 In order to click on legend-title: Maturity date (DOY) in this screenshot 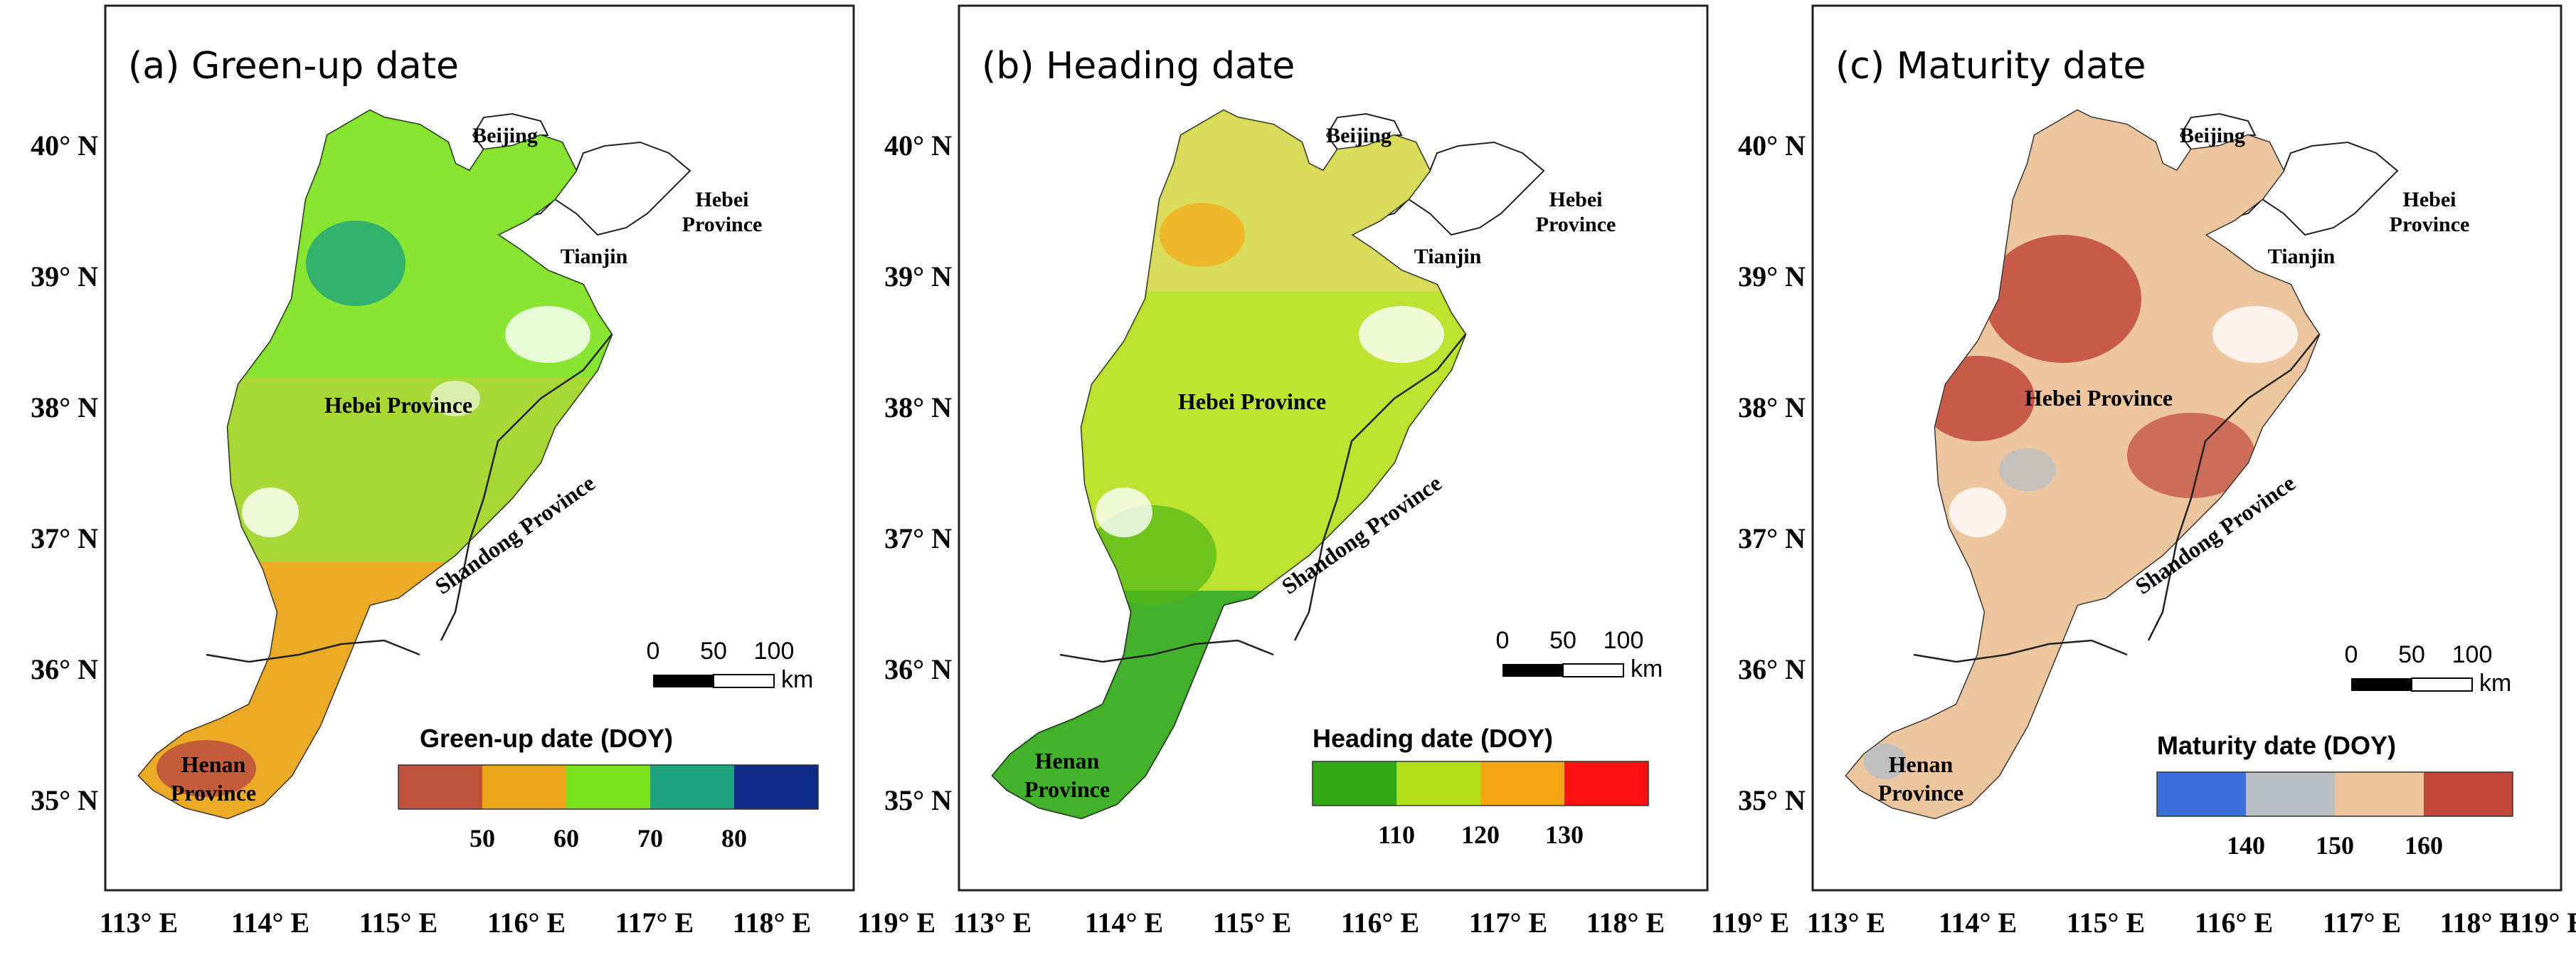, I will do `click(2276, 746)`.